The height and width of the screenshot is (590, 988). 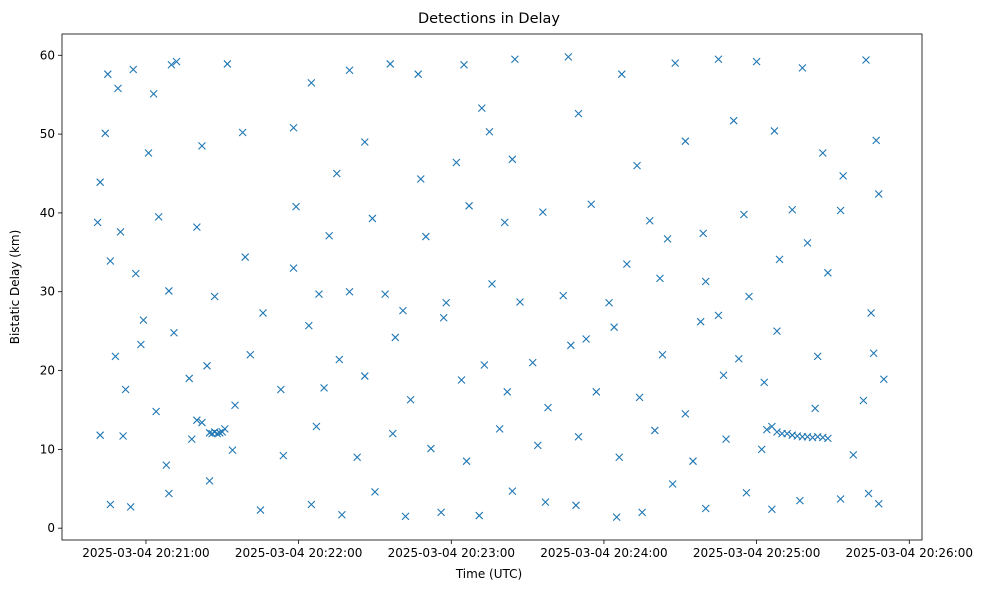 I want to click on chart-title: Detections in Delay, so click(x=489, y=19).